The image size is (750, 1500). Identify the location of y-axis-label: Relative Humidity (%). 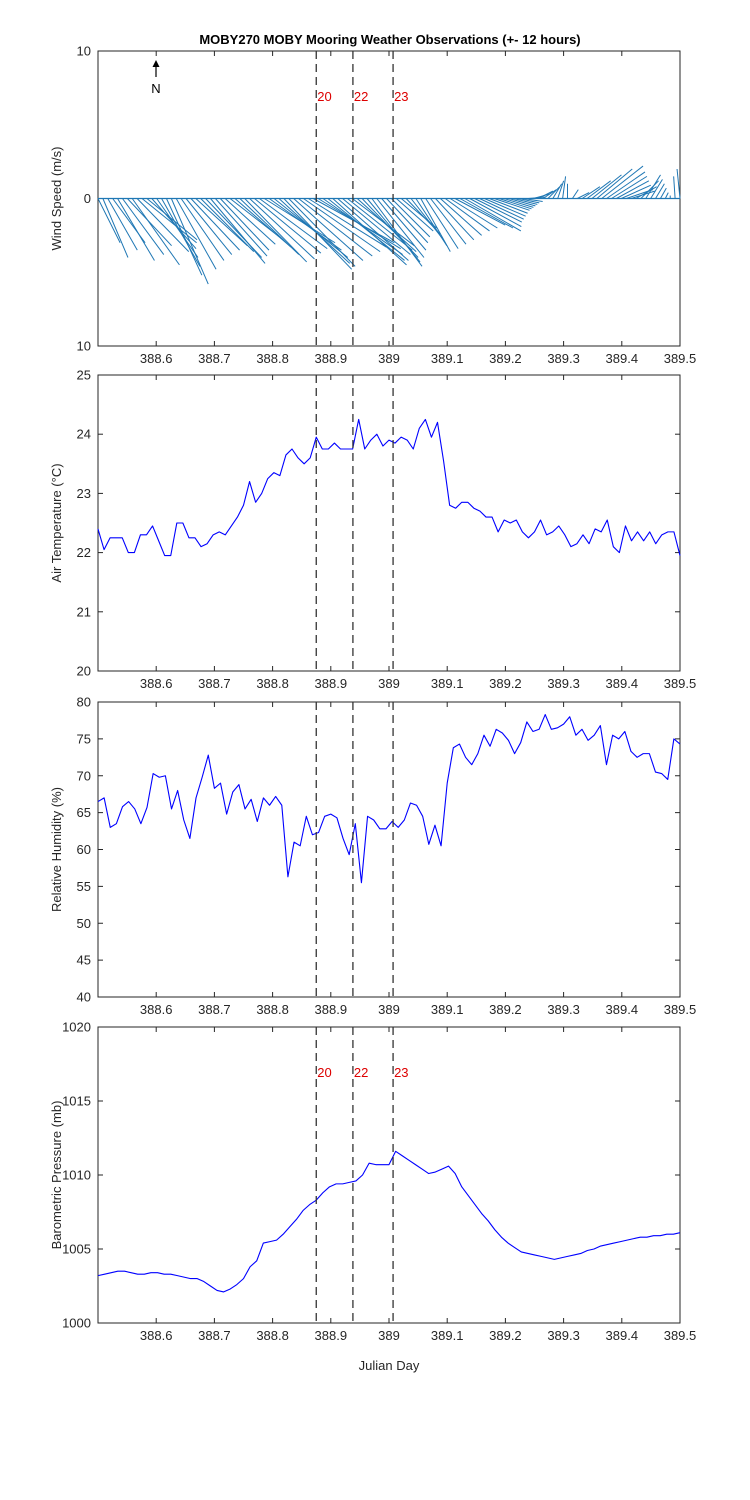
(56, 849).